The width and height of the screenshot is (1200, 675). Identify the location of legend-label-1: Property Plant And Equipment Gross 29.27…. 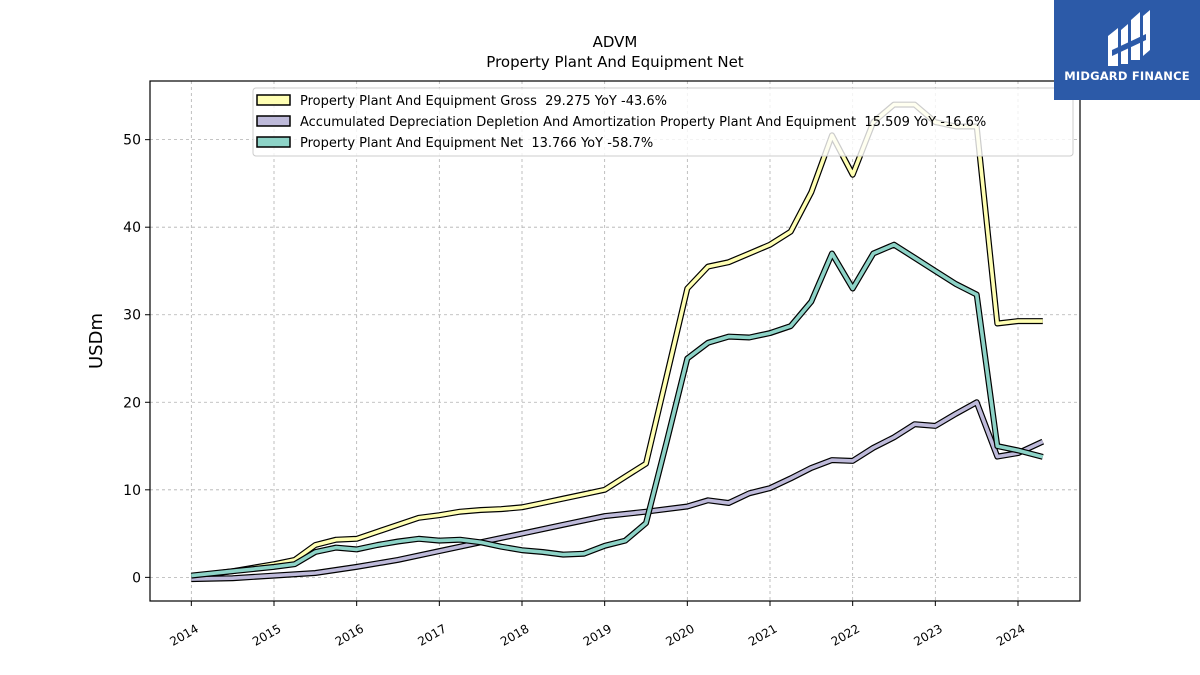
(483, 101).